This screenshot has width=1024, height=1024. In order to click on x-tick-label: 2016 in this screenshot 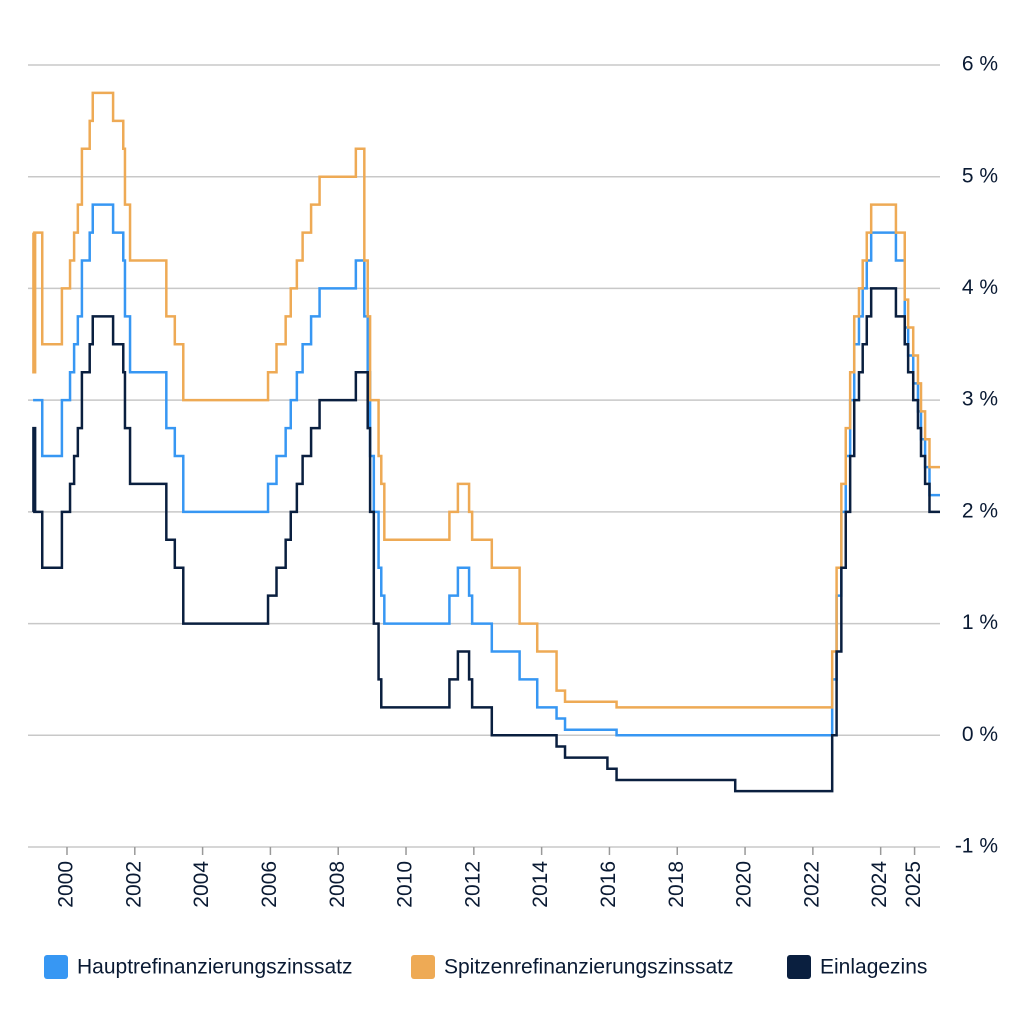, I will do `click(608, 884)`.